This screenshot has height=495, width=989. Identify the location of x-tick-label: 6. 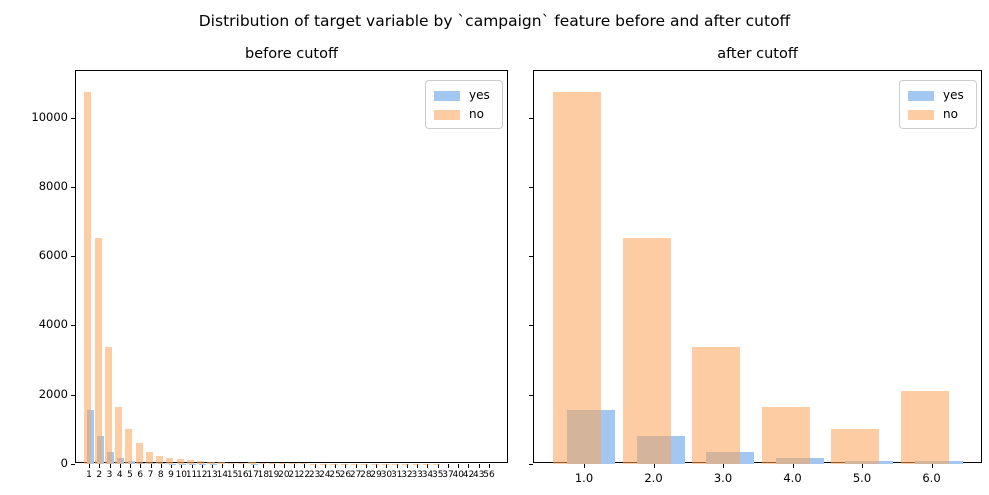
(140, 475).